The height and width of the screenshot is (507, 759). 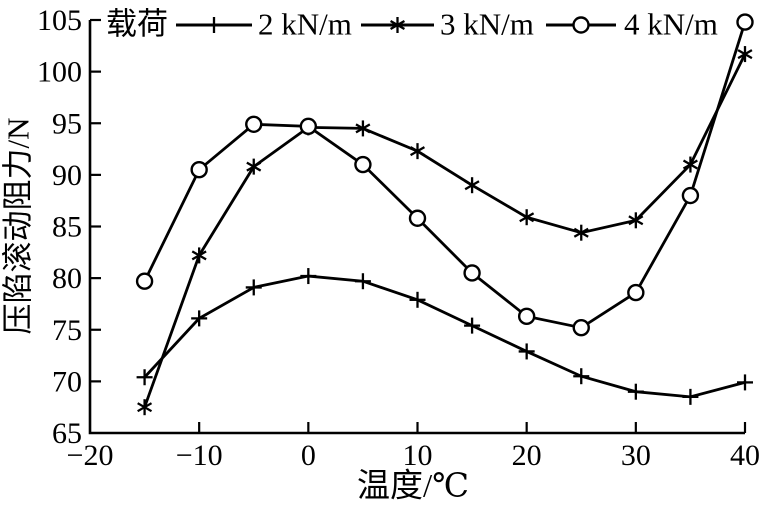 I want to click on x-tick-label: −20, so click(x=90, y=455).